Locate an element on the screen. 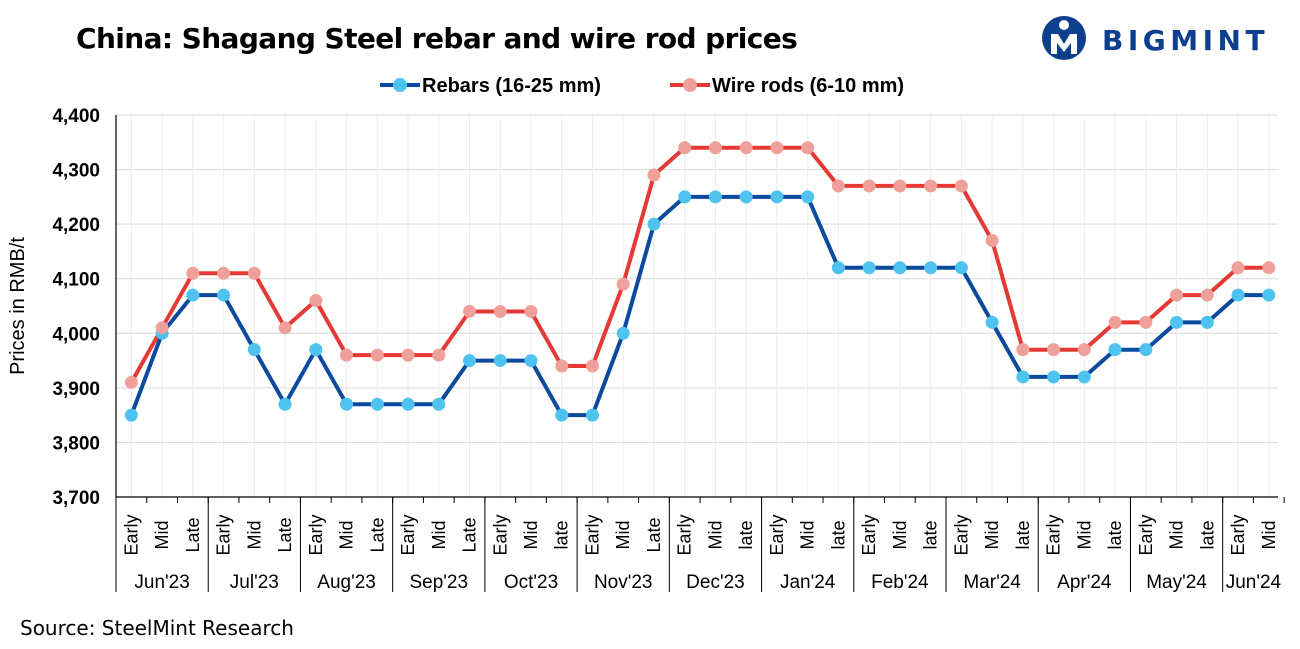 Image resolution: width=1300 pixels, height=649 pixels. x-month-label: Dec'23 is located at coordinates (715, 582).